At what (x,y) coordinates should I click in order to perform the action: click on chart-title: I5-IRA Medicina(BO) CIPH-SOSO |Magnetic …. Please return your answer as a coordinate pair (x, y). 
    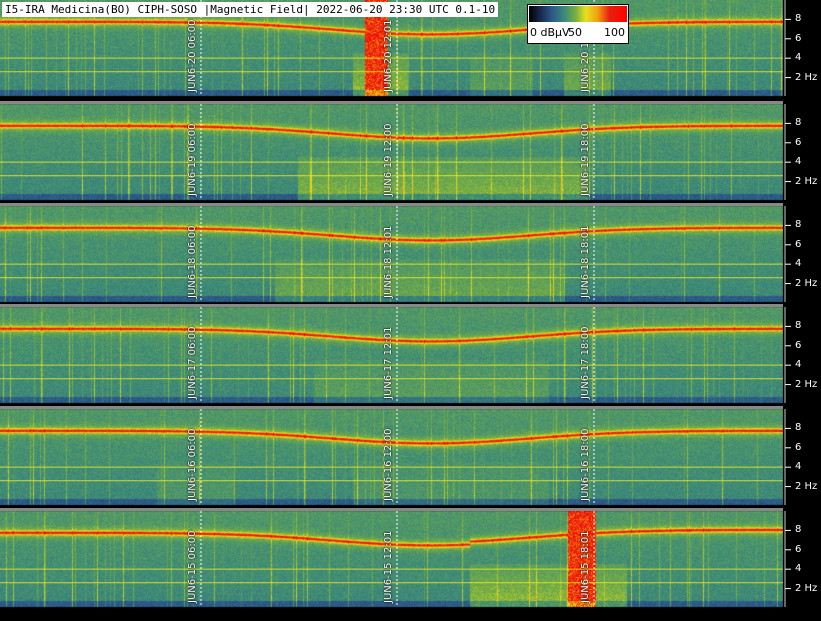
    Looking at the image, I should click on (250, 9).